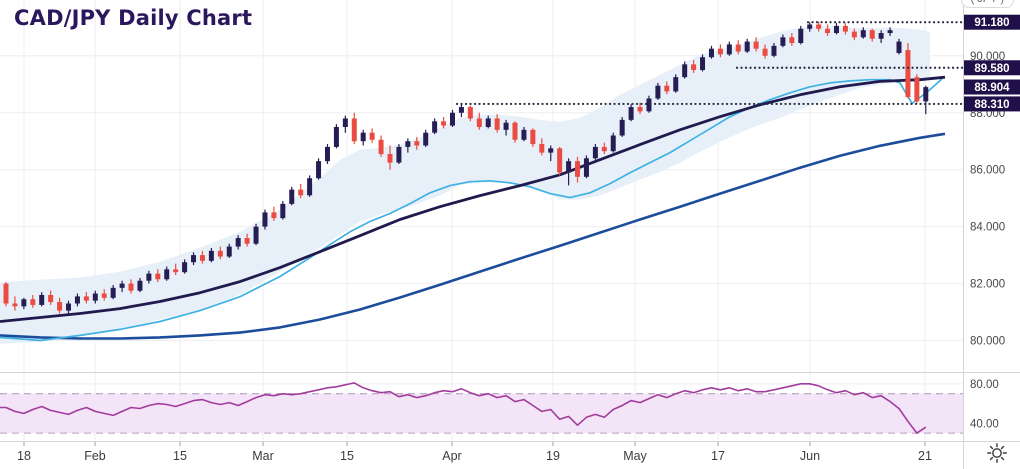  What do you see at coordinates (481, 413) in the screenshot?
I see `rsi-band-fill` at bounding box center [481, 413].